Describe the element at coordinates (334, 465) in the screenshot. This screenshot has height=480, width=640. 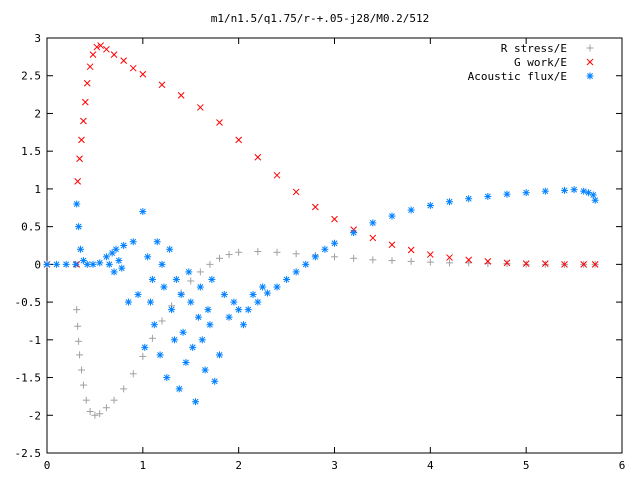
I see `x-tick-label: 3` at that location.